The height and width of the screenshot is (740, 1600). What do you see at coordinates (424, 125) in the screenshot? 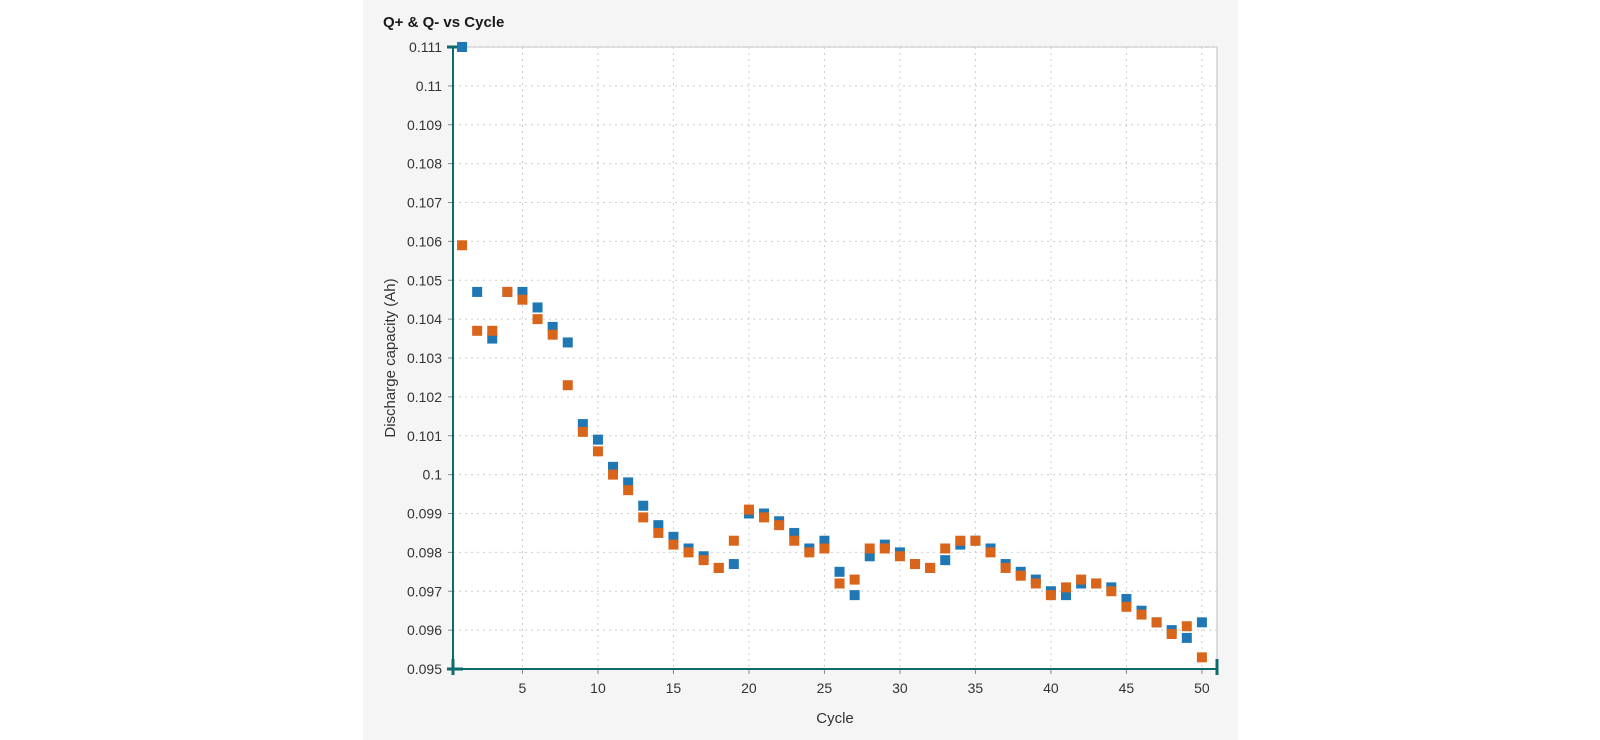
I see `y-tick-label: 0.109` at bounding box center [424, 125].